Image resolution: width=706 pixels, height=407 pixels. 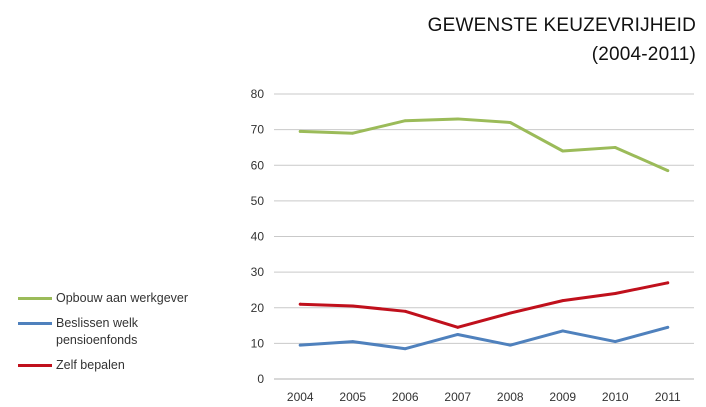 I want to click on x-tick-label: 2007, so click(x=457, y=397).